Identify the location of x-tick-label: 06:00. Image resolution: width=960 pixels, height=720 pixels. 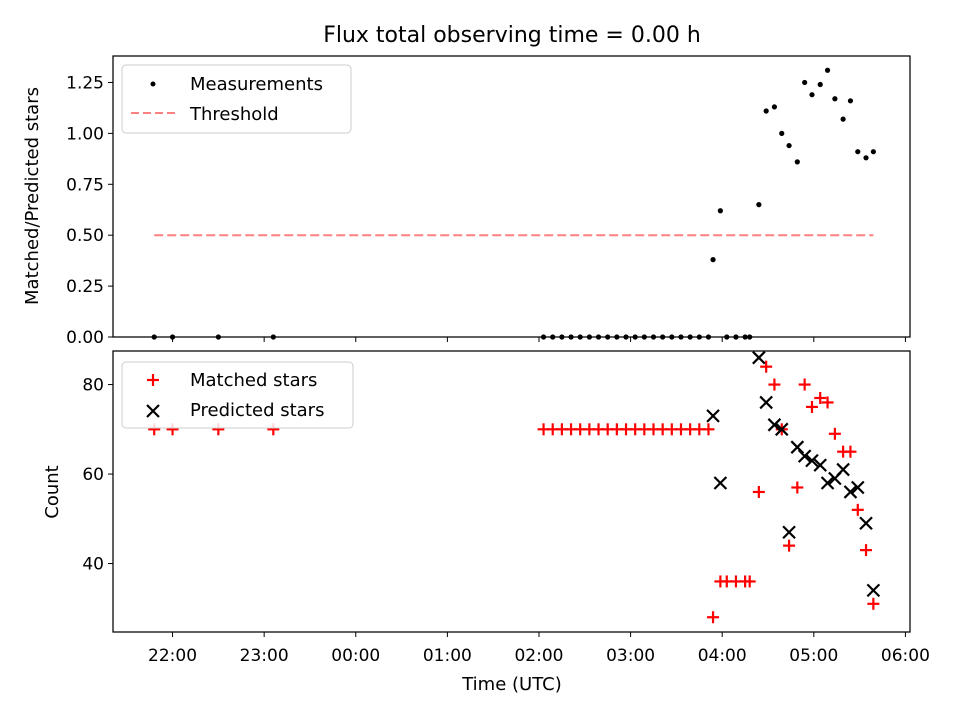
(905, 656).